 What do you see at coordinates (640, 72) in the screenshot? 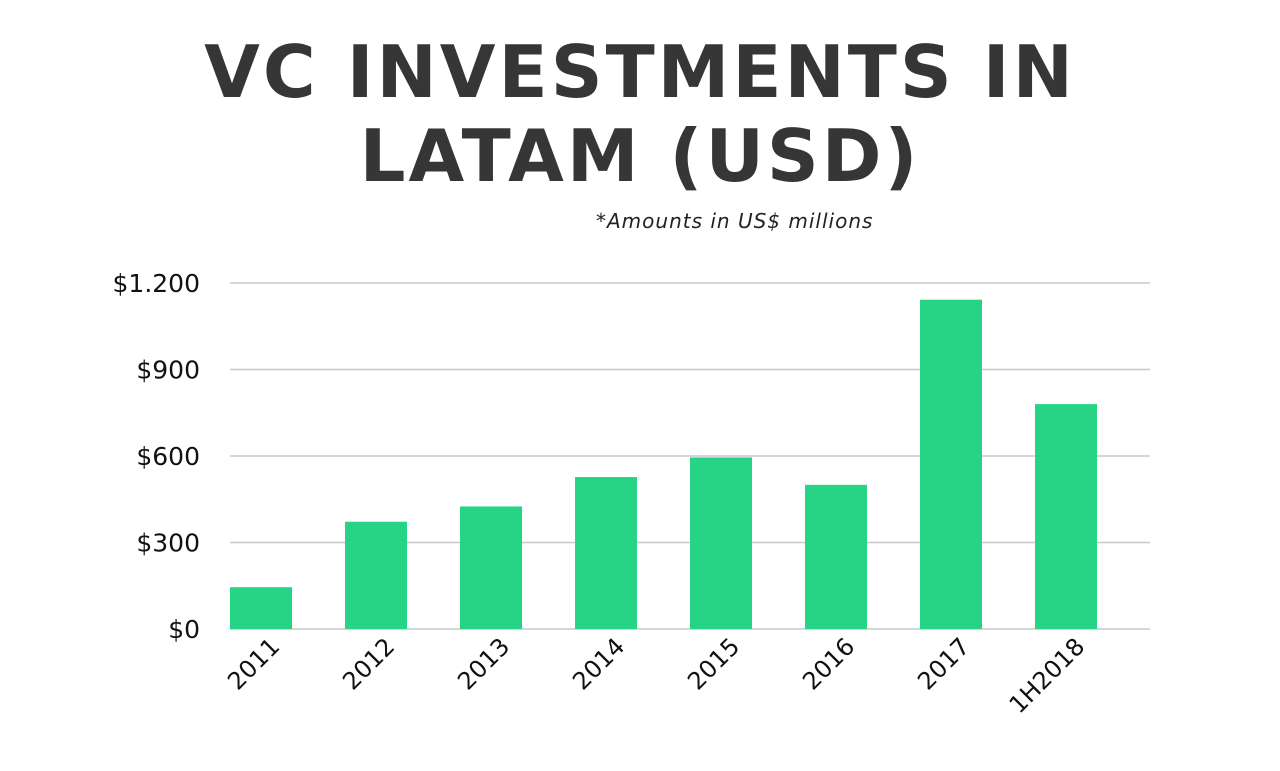
I see `chart-title-line-1: VC INVESTMENTS IN` at bounding box center [640, 72].